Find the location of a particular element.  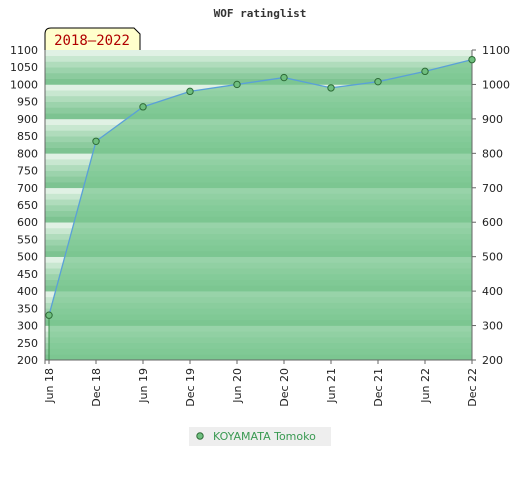

y-tick-label: 350 is located at coordinates (27, 308).